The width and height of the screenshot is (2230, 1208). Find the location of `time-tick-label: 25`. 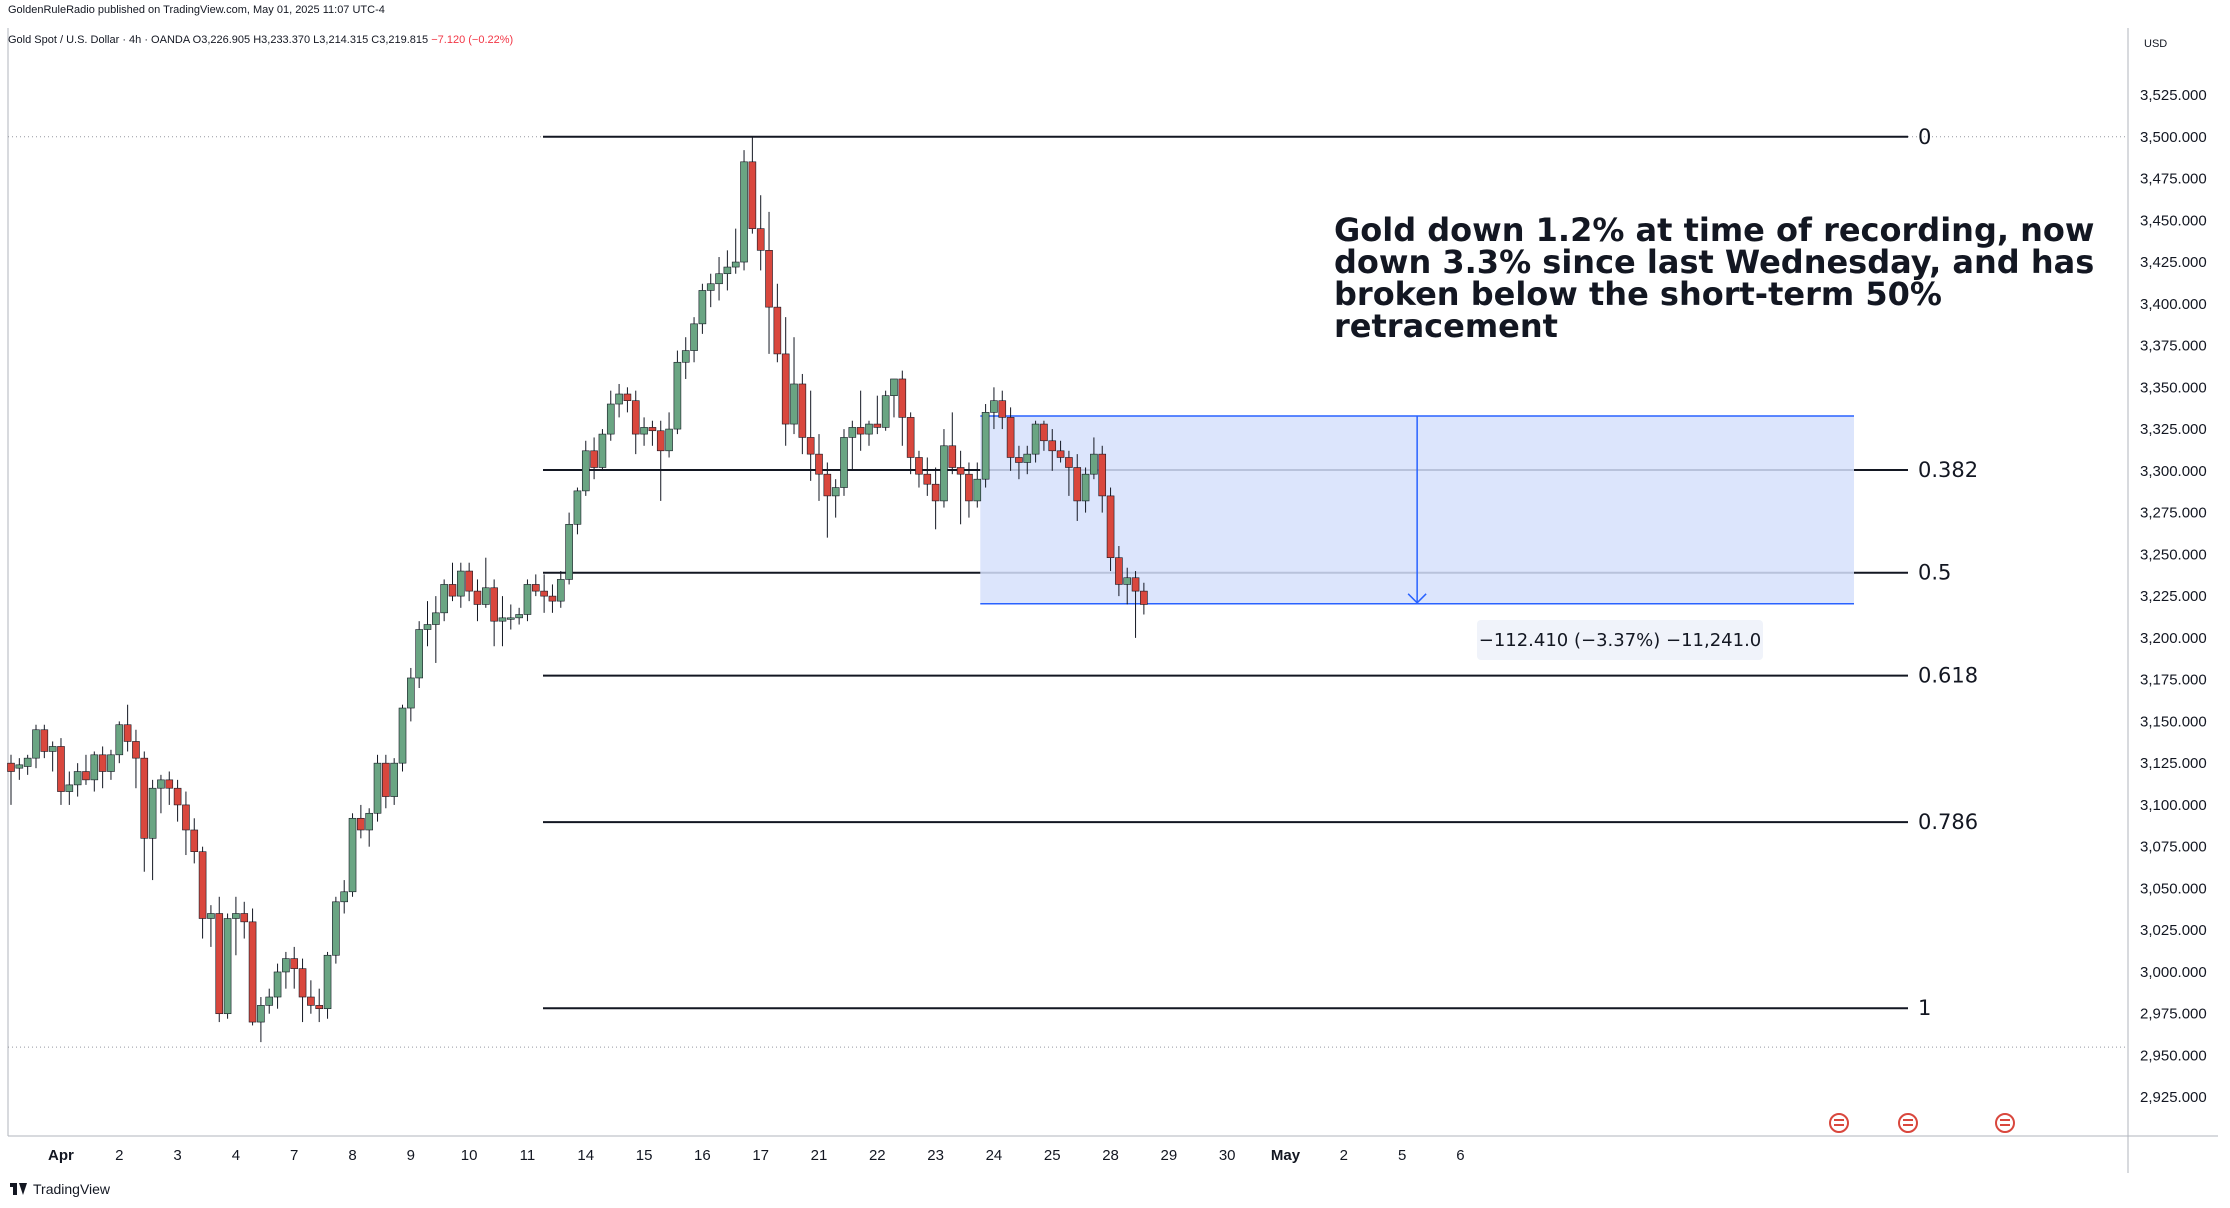

time-tick-label: 25 is located at coordinates (1052, 1155).